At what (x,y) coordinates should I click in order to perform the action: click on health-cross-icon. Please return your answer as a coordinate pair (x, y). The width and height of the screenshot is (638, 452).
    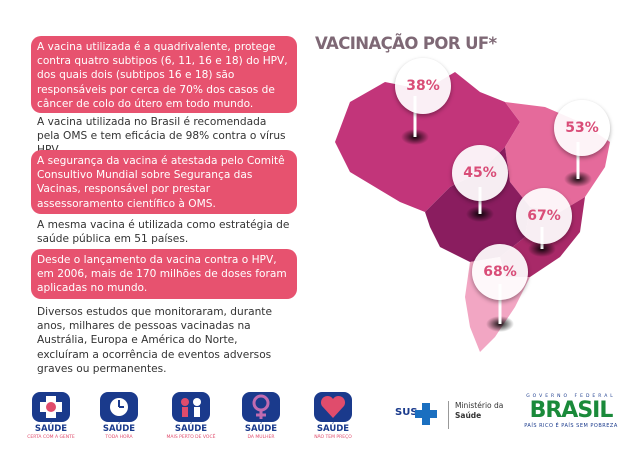
    Looking at the image, I should click on (51, 407).